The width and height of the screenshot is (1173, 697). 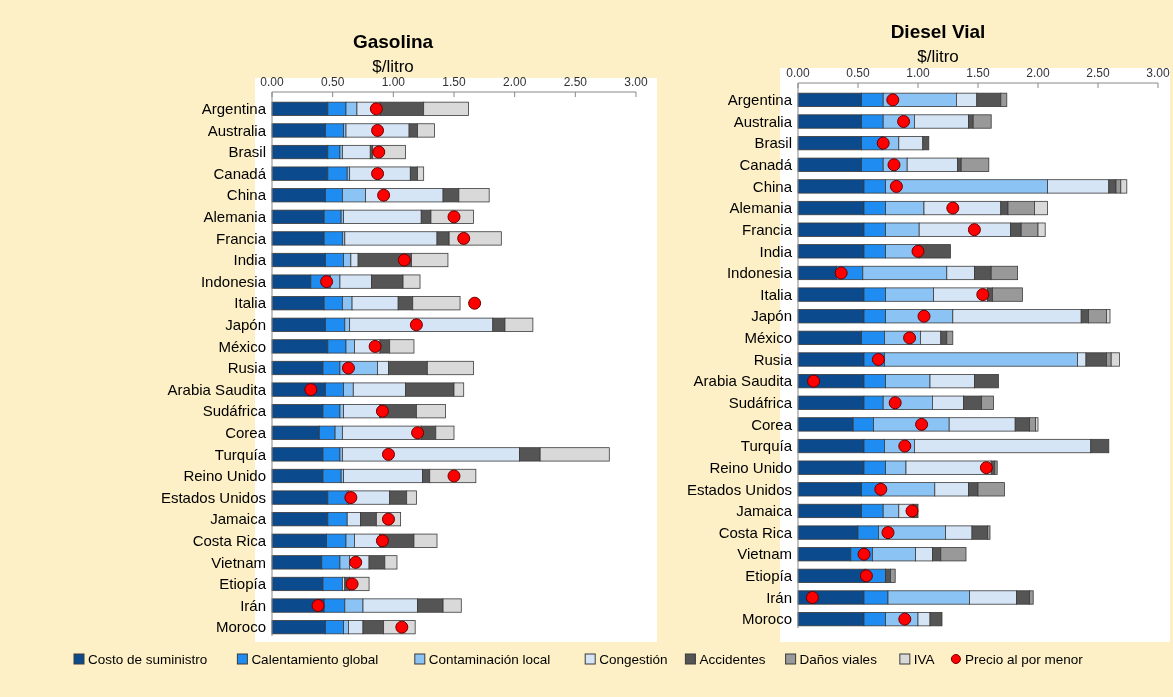 What do you see at coordinates (489, 659) in the screenshot?
I see `legend-label: Contaminación local` at bounding box center [489, 659].